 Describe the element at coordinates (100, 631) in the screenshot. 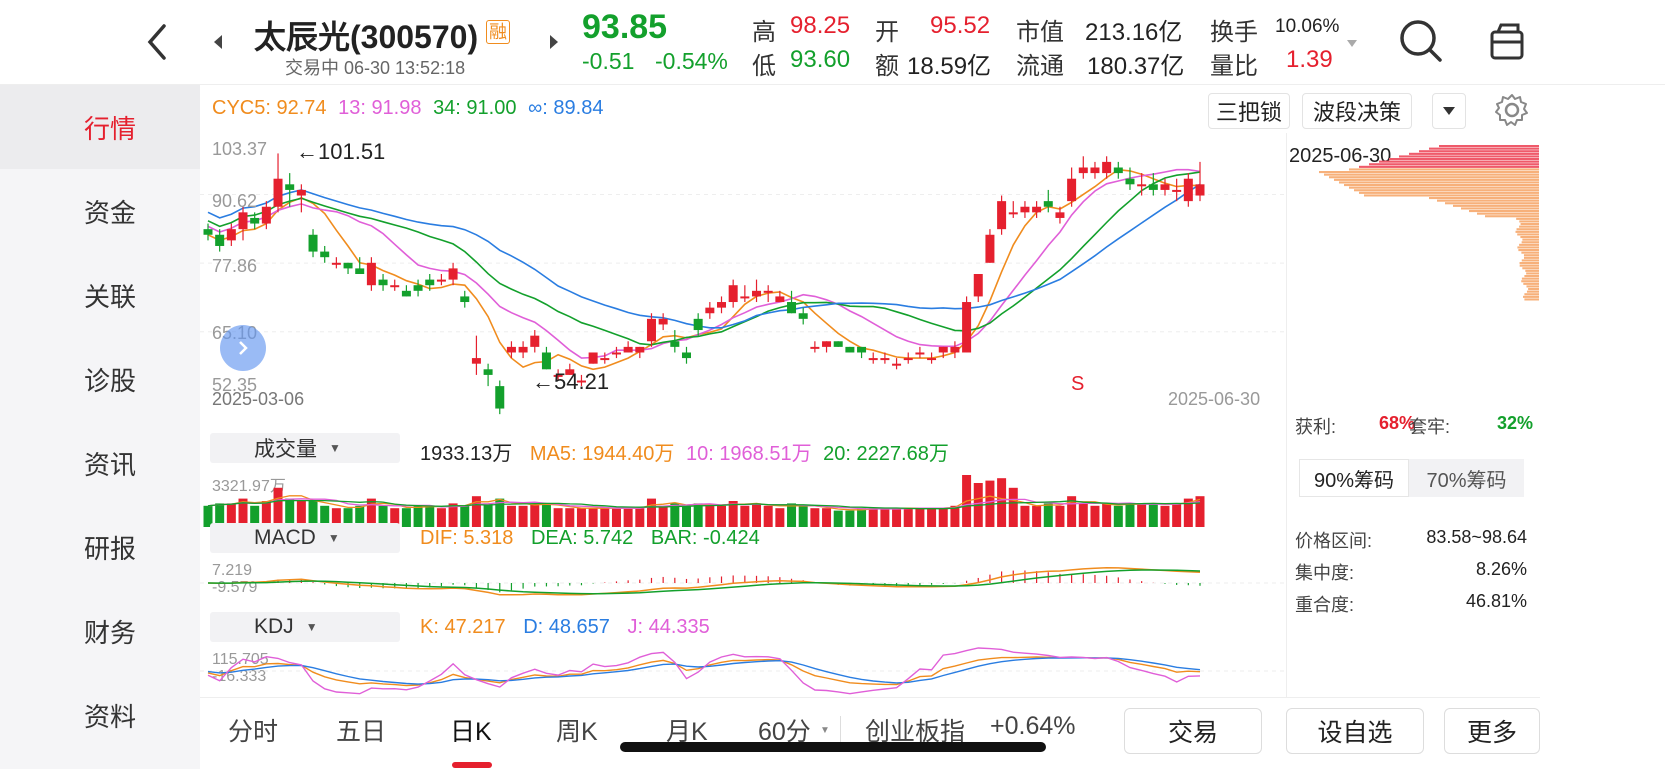

I see `sidebar-item-finance: 财务` at that location.